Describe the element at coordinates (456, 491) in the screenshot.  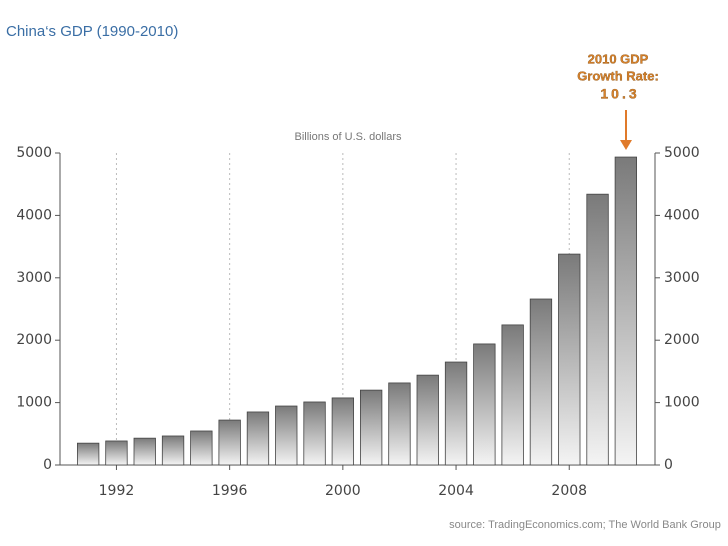
I see `x-tick-label: 2004` at that location.